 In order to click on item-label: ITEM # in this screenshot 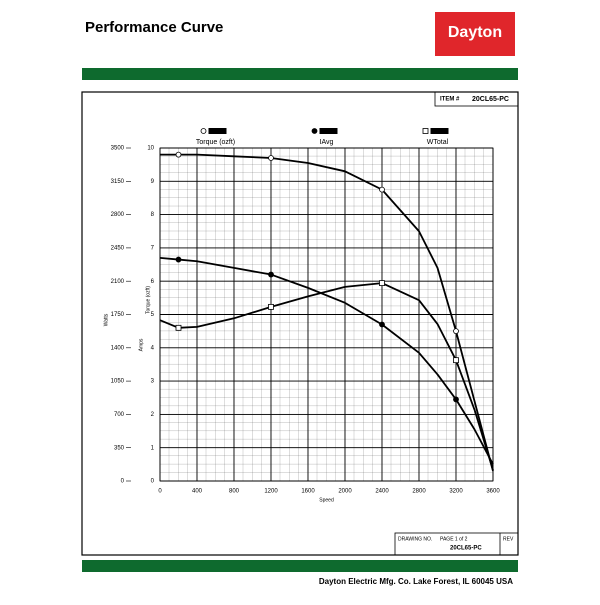, I will do `click(450, 100)`.